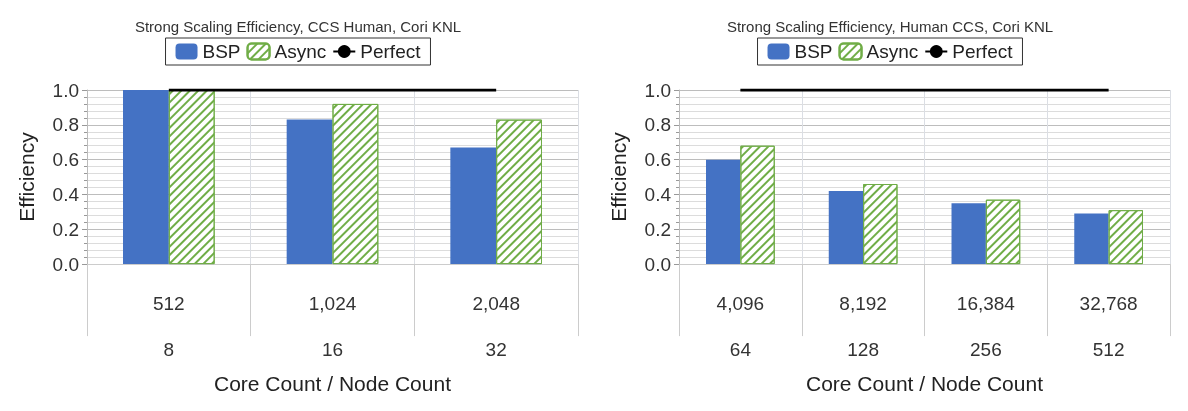 This screenshot has width=1188, height=411. Describe the element at coordinates (1108, 326) in the screenshot. I see `category-label: 32,768 512` at that location.